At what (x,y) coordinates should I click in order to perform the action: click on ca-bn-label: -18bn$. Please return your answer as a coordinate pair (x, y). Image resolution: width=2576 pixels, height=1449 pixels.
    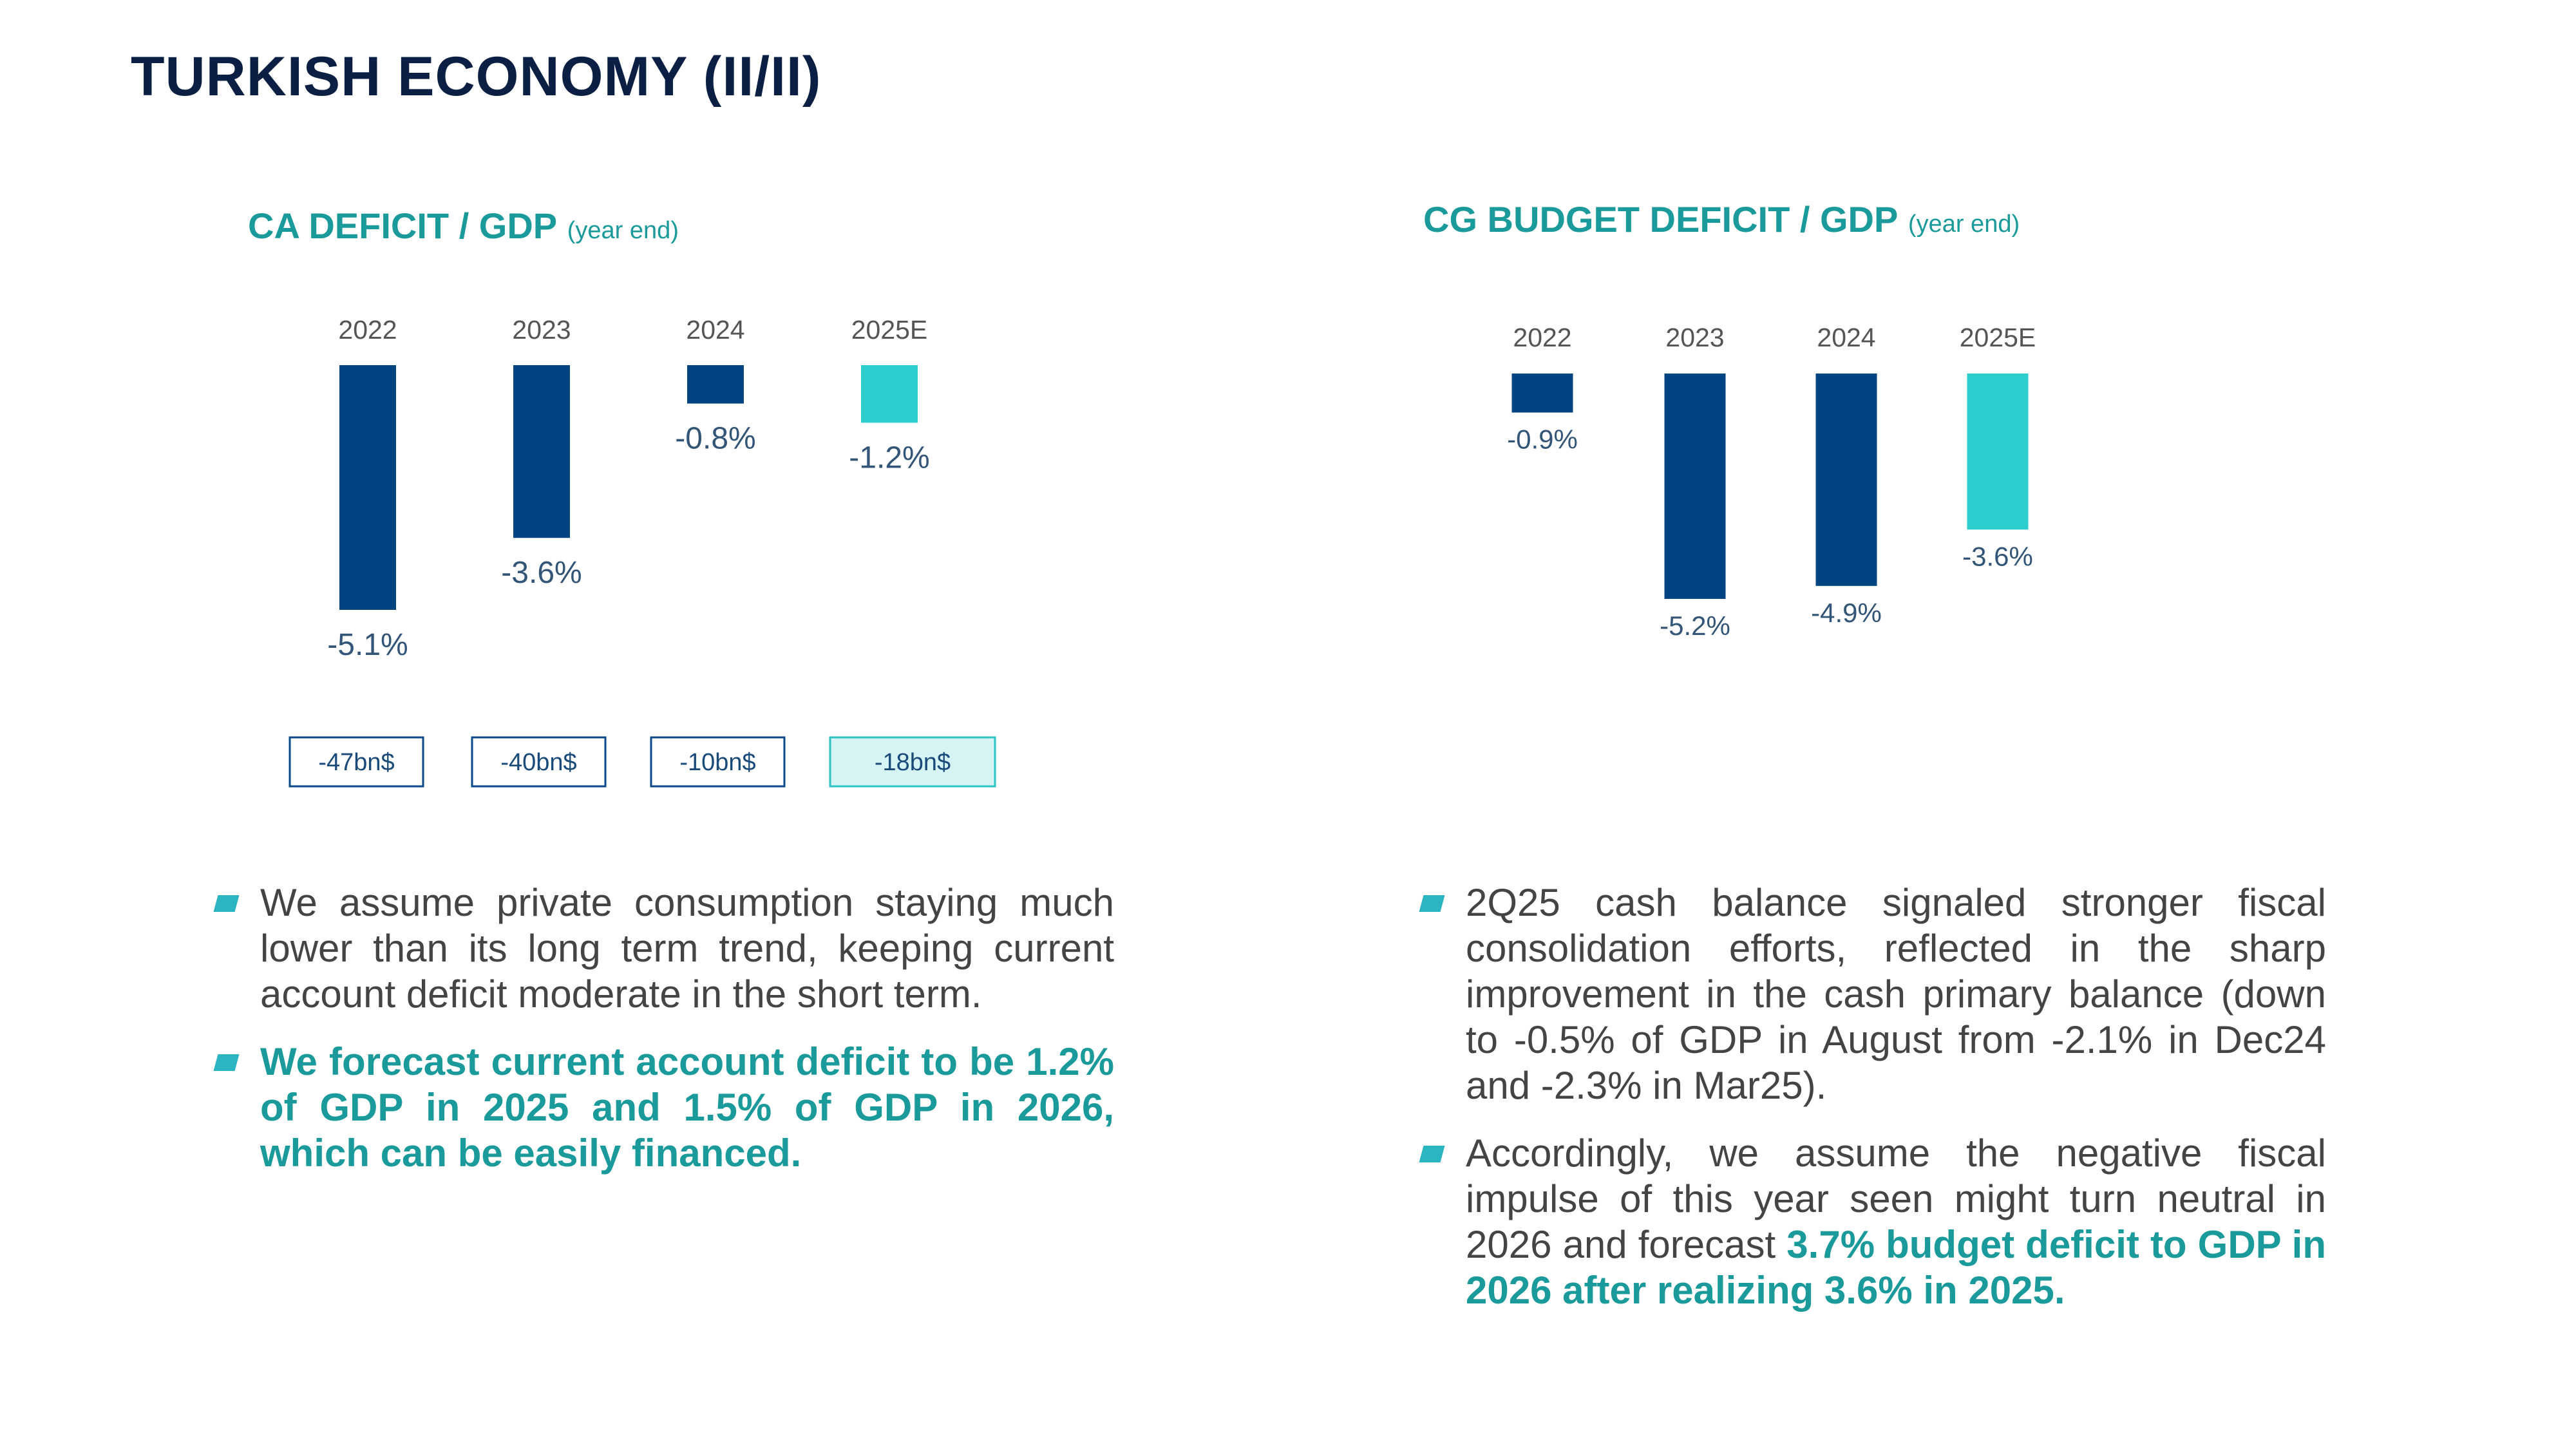
    Looking at the image, I should click on (913, 762).